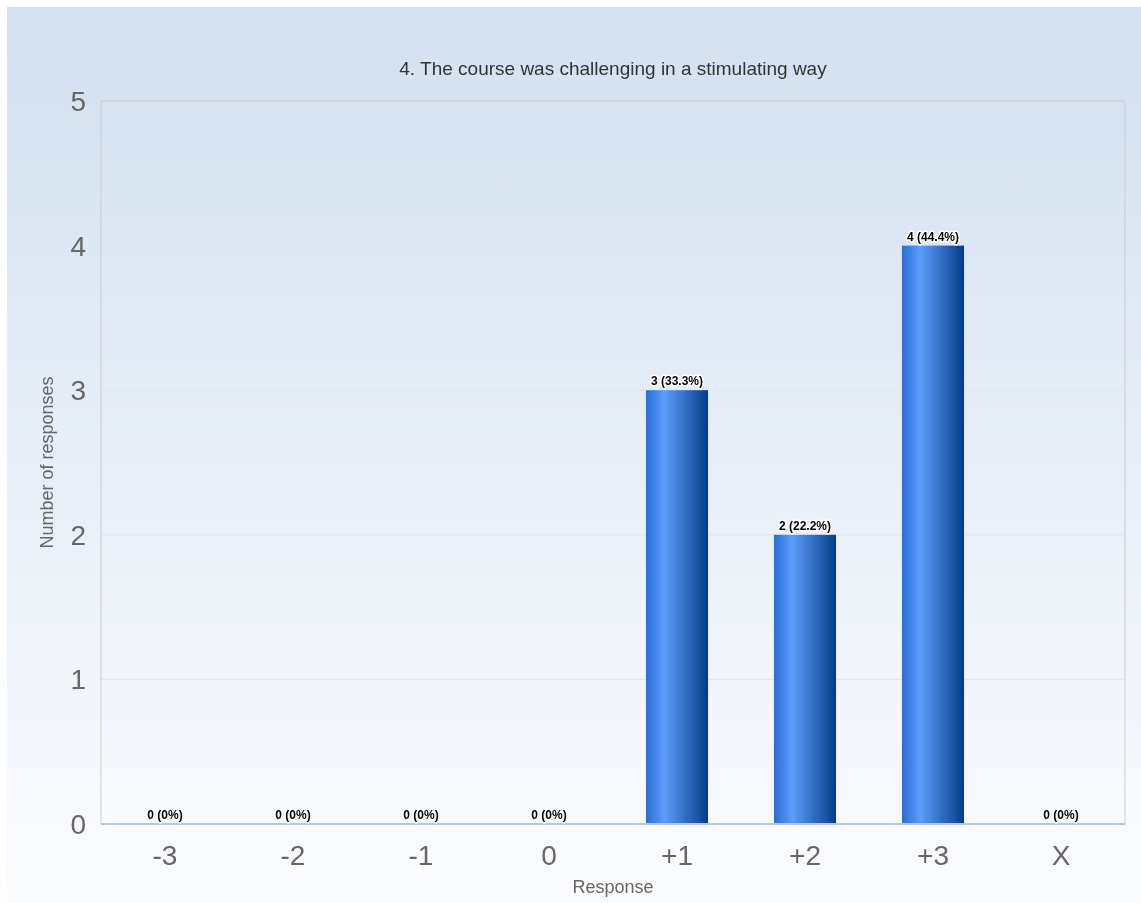  I want to click on x-tick-label: -2, so click(293, 855).